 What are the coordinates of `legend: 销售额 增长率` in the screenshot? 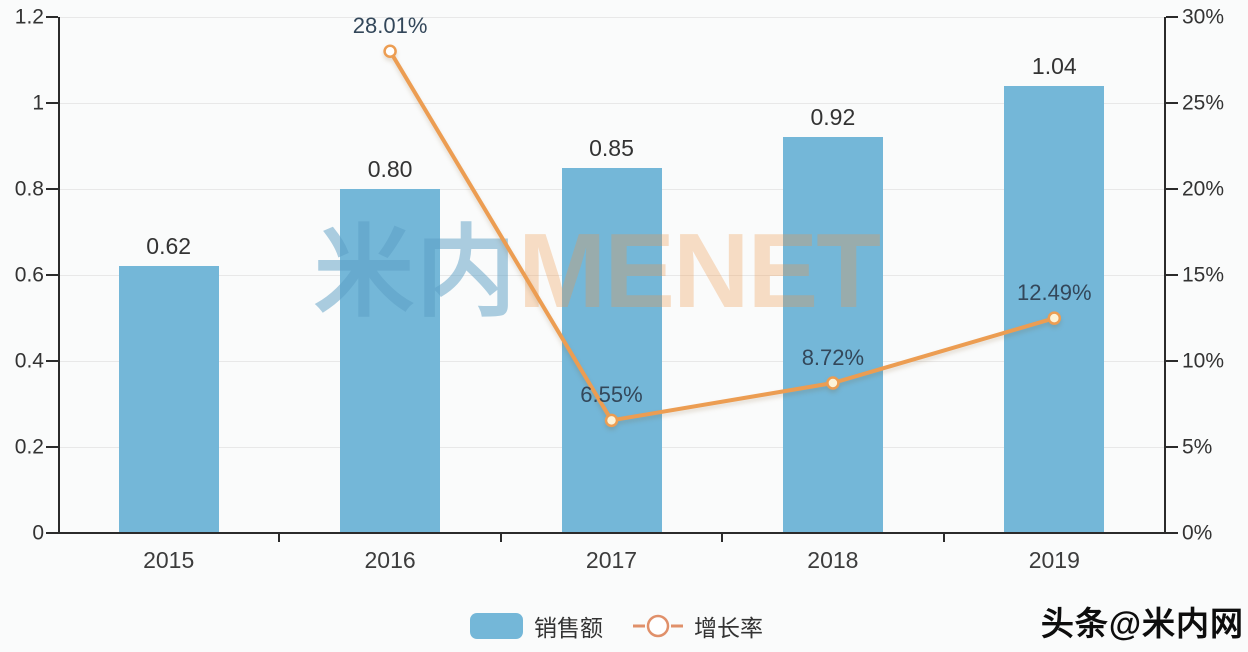 It's located at (616, 626).